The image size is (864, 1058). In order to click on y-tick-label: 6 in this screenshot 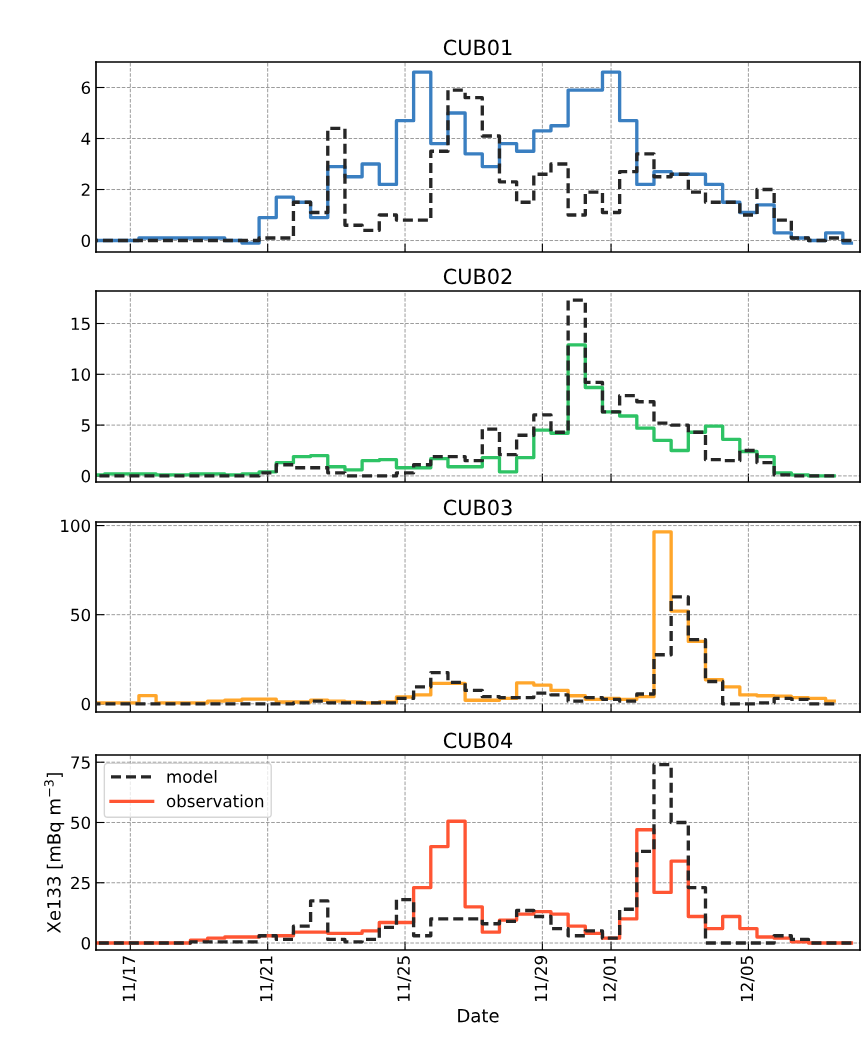, I will do `click(86, 88)`.